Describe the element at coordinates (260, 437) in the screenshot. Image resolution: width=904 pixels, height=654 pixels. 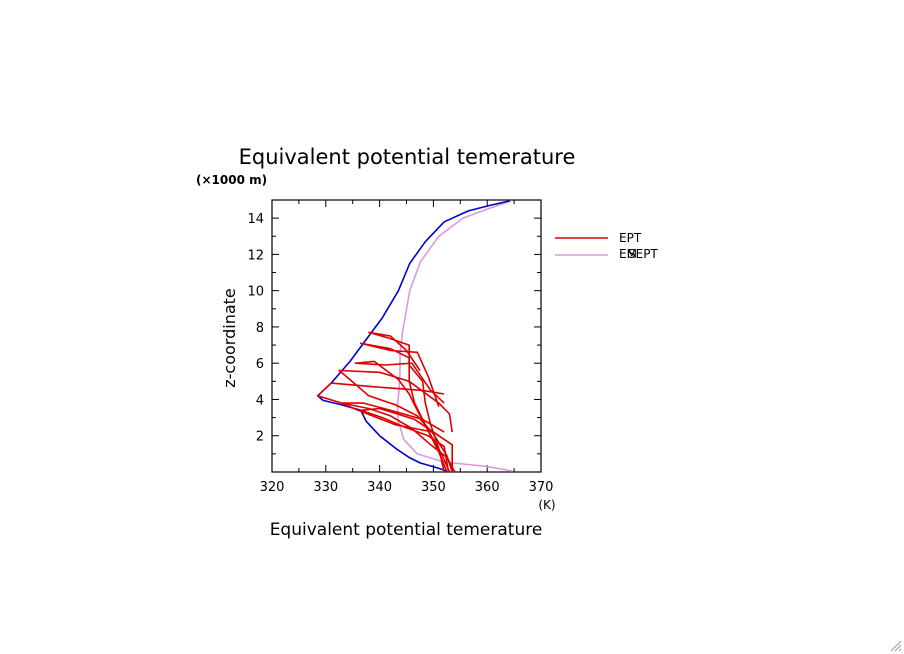
I see `y-tick-label: 2` at that location.